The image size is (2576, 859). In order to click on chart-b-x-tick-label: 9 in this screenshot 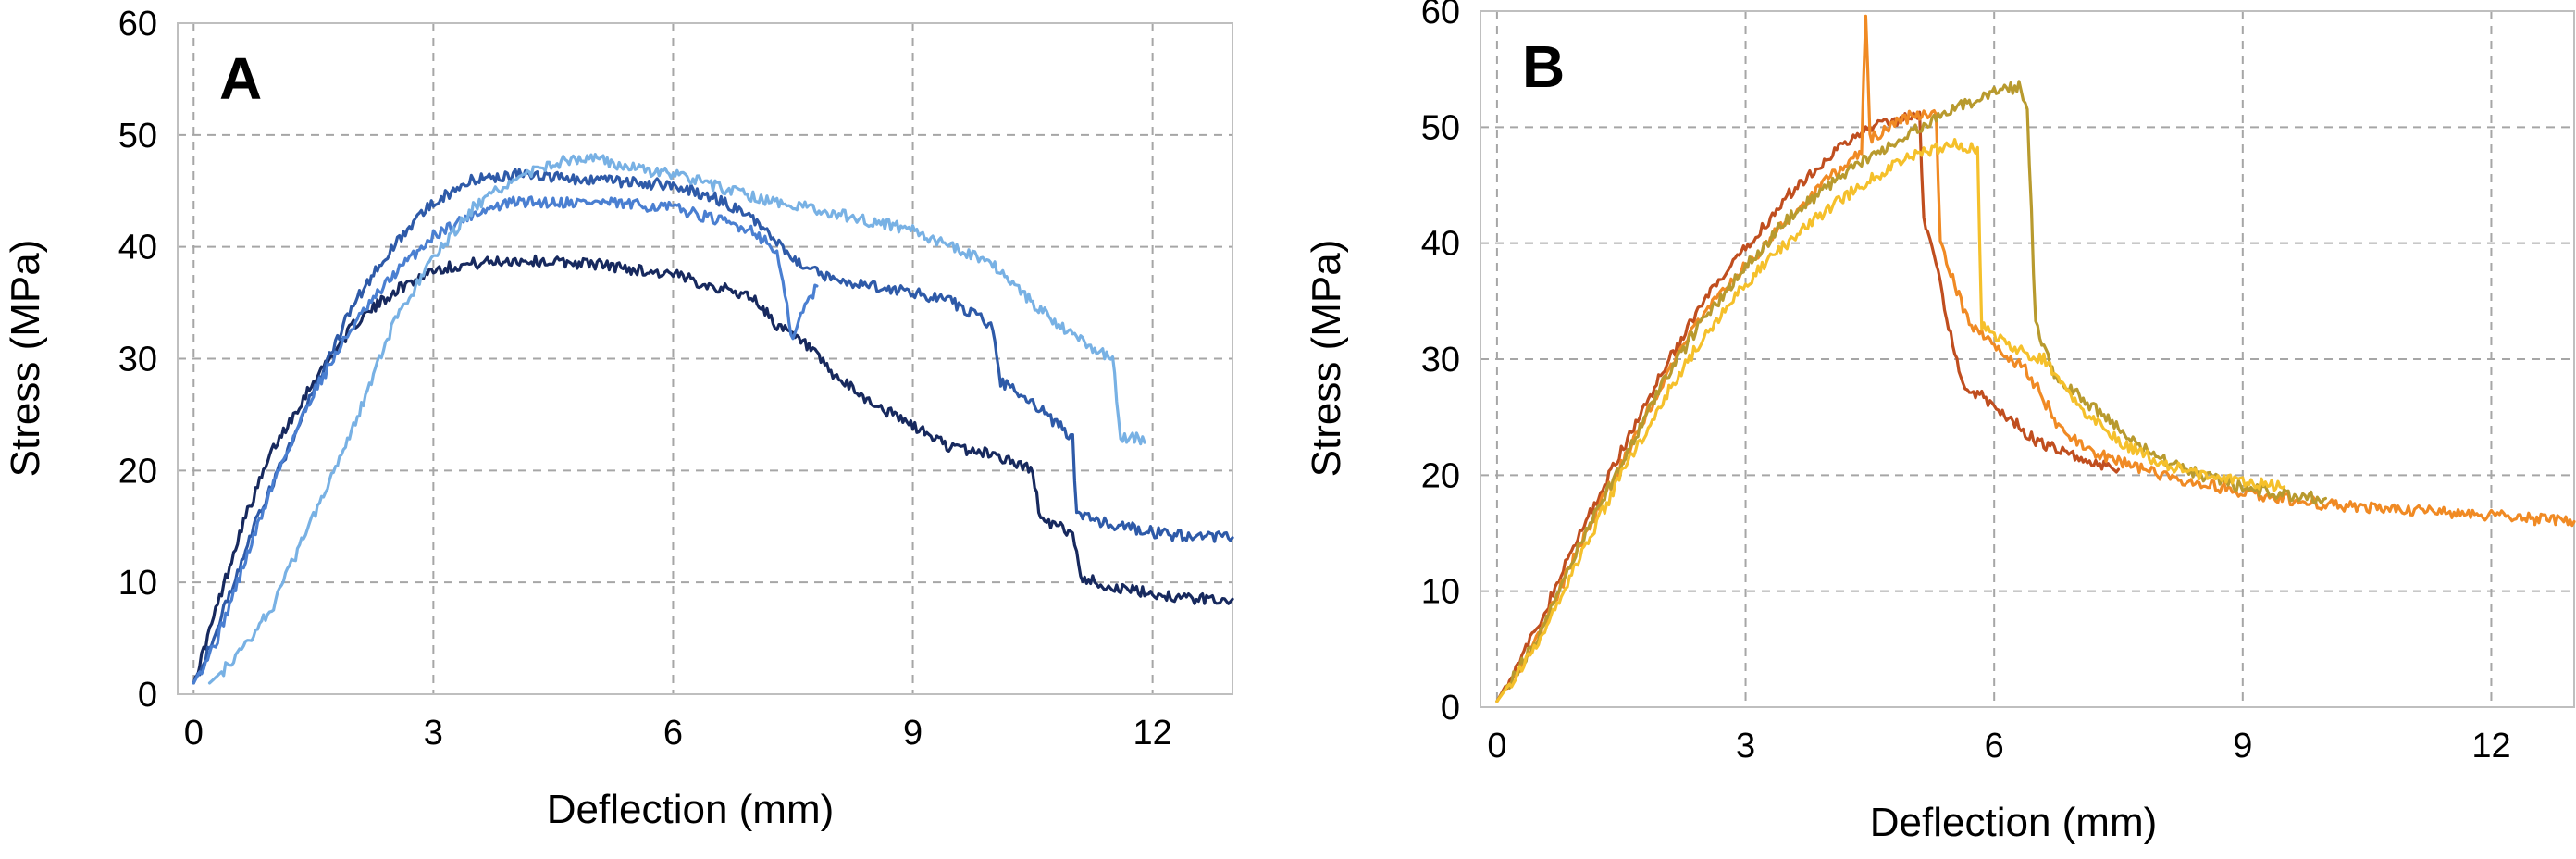, I will do `click(2242, 746)`.